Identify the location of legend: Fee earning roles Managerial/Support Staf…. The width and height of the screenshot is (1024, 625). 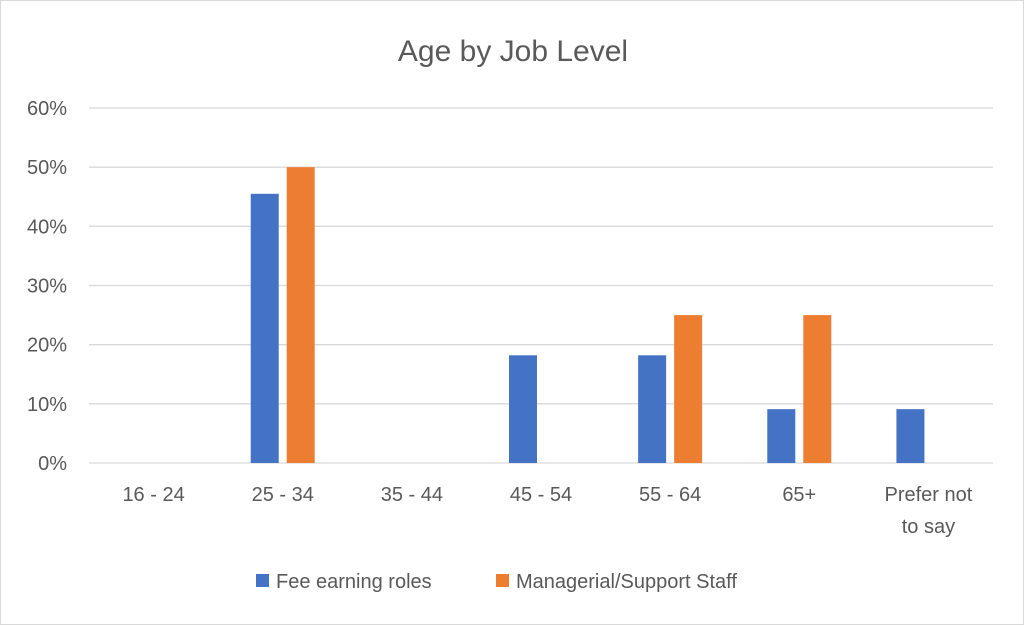
(496, 582).